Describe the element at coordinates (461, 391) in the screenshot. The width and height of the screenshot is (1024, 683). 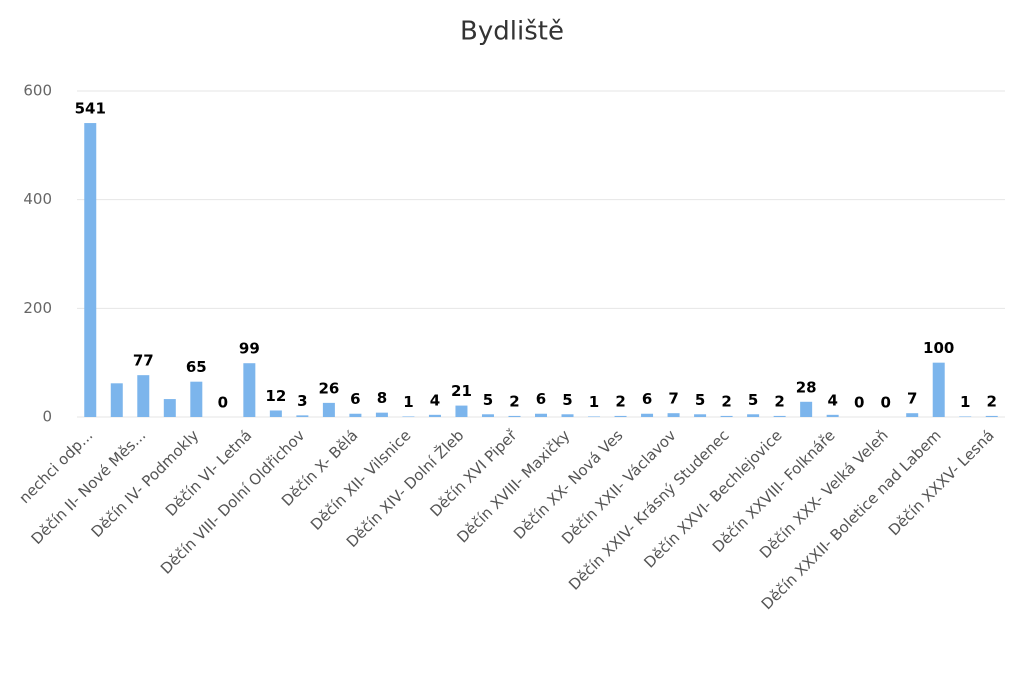
I see `data-label: 21` at that location.